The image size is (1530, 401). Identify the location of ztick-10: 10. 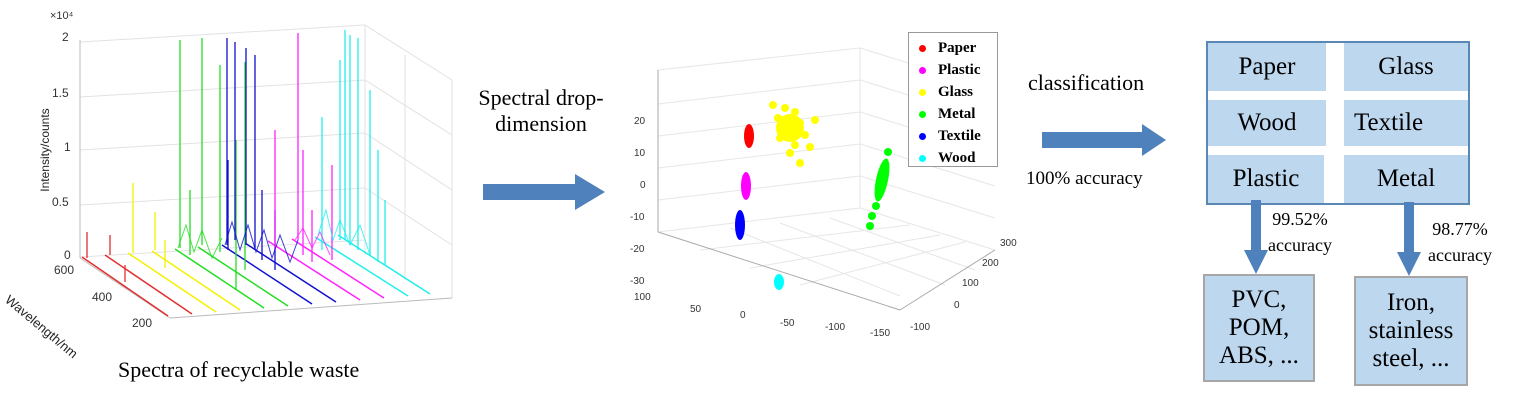
(640, 153).